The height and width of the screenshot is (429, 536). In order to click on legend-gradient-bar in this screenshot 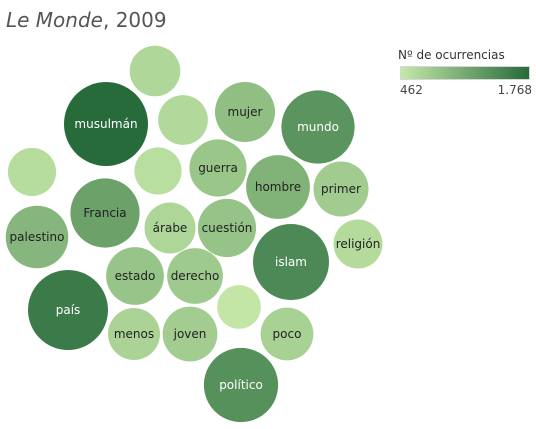, I will do `click(465, 73)`.